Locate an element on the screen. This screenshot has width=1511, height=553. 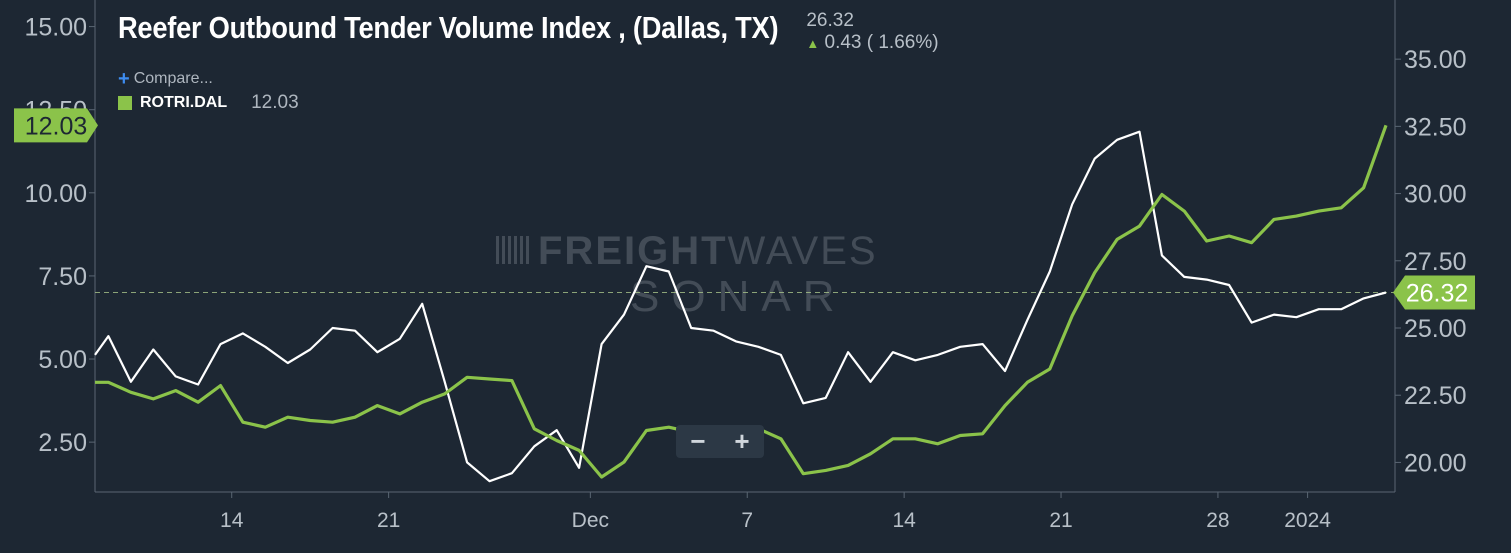
zoom-out-button: − is located at coordinates (698, 441).